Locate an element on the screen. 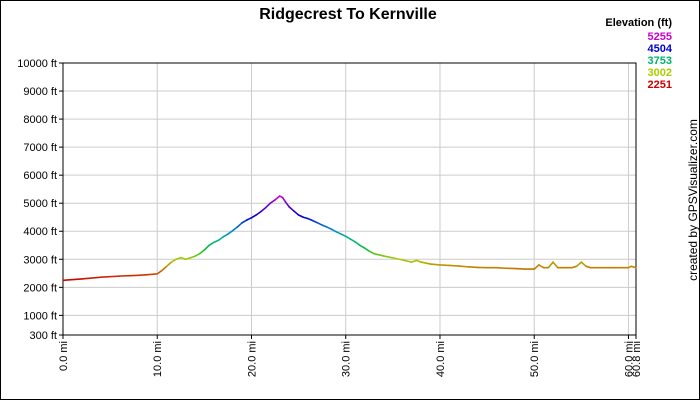 Image resolution: width=700 pixels, height=400 pixels. x-tick-label: 40.0 mi is located at coordinates (441, 359).